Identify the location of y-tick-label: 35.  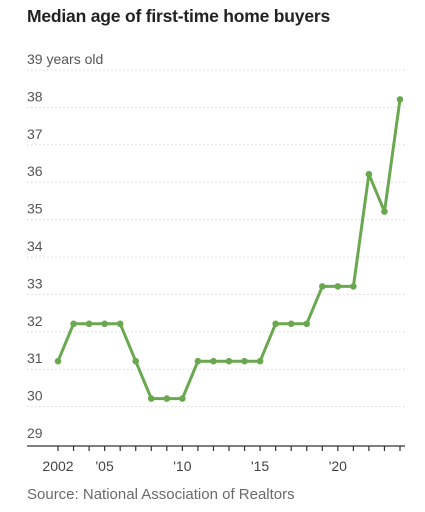
(35, 209).